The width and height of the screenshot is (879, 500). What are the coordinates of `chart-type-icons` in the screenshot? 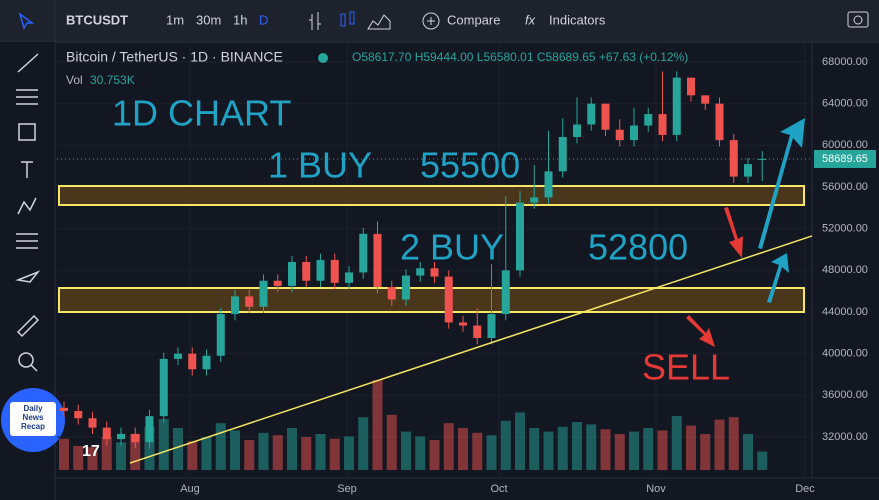 It's located at (350, 20).